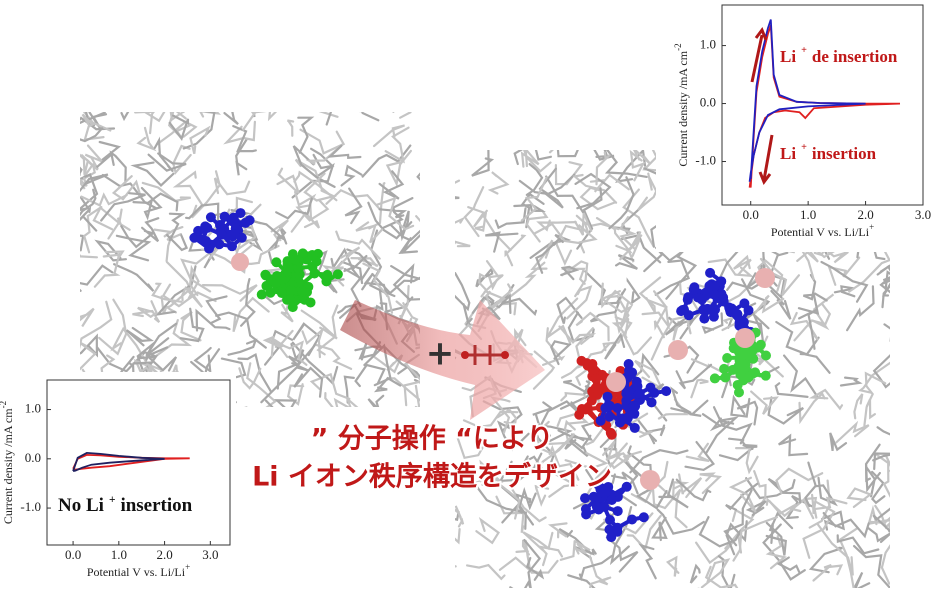 The width and height of the screenshot is (934, 592). What do you see at coordinates (156, 505) in the screenshot?
I see `annotation-text: insertion` at bounding box center [156, 505].